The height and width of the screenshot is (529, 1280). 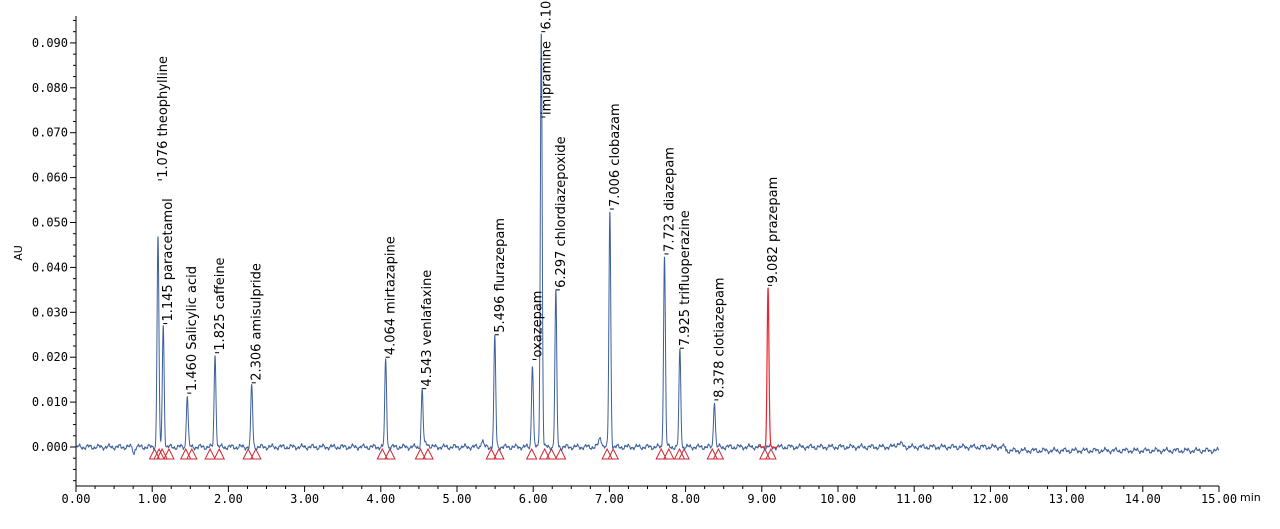 I want to click on prazepam-trace, so click(x=768, y=368).